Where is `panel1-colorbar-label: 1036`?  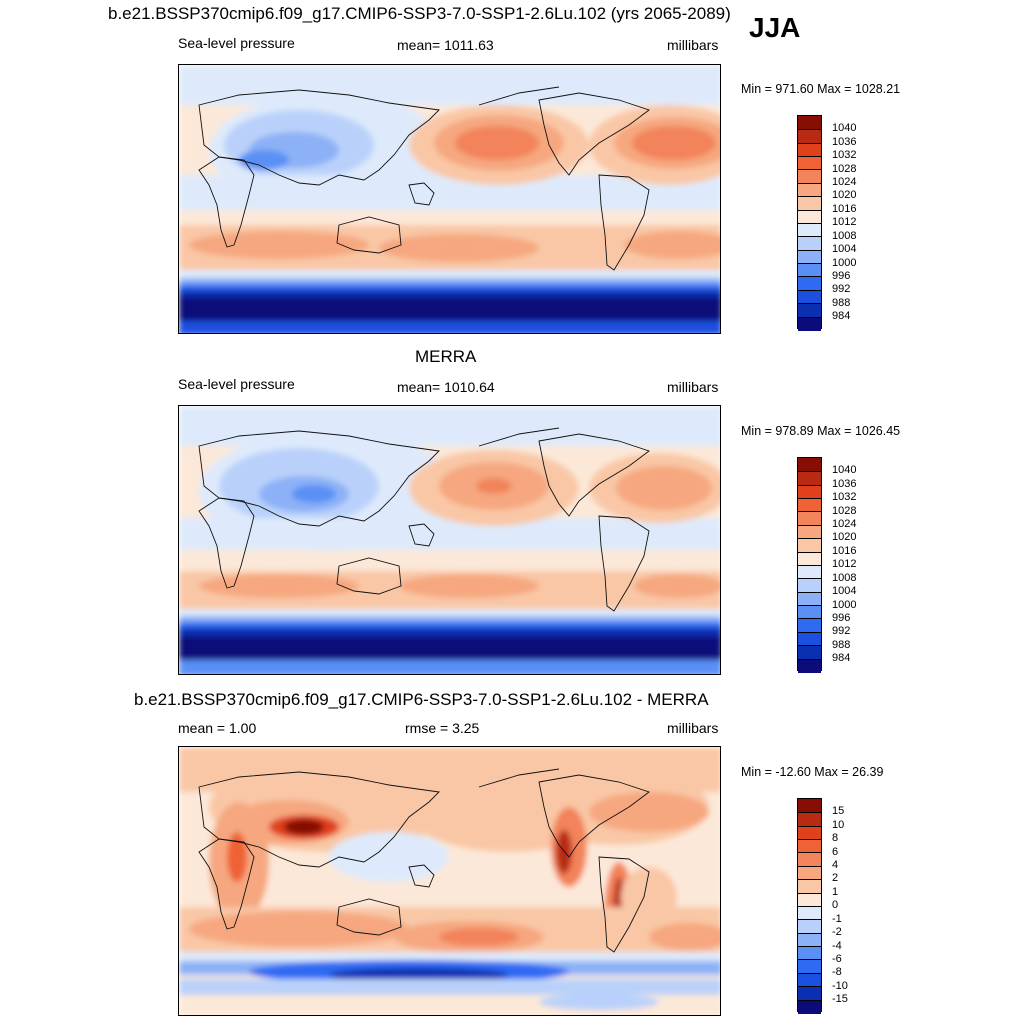
panel1-colorbar-label: 1036 is located at coordinates (844, 142).